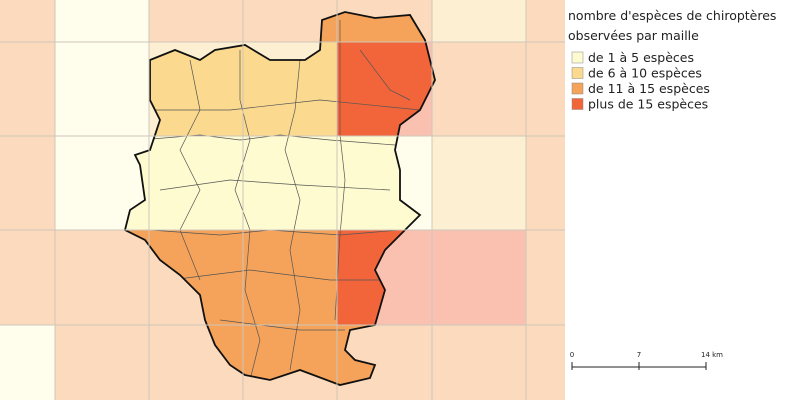 This screenshot has width=792, height=400. I want to click on legend-label: plus de 15 espèces, so click(648, 104).